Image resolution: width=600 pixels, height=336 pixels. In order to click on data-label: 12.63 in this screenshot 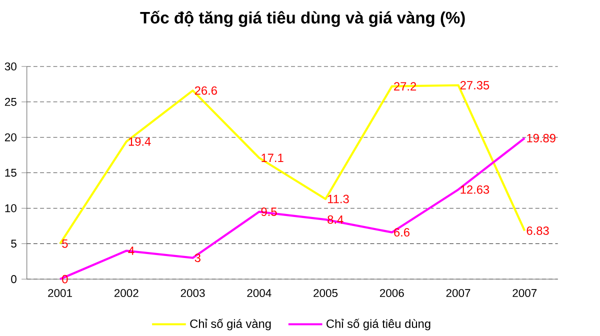, I will do `click(475, 189)`.